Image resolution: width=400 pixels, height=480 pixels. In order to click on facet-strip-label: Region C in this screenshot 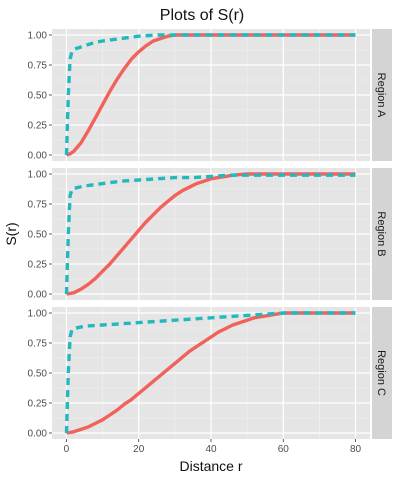, I will do `click(381, 373)`.